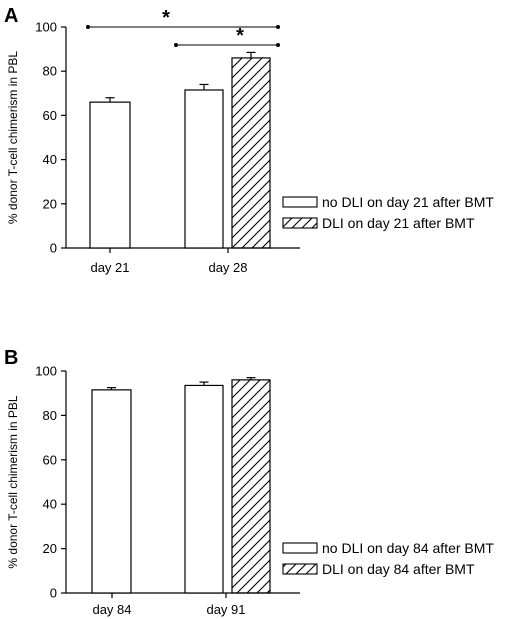  I want to click on legend-label: no DLI on day 84 after BMT, so click(408, 548).